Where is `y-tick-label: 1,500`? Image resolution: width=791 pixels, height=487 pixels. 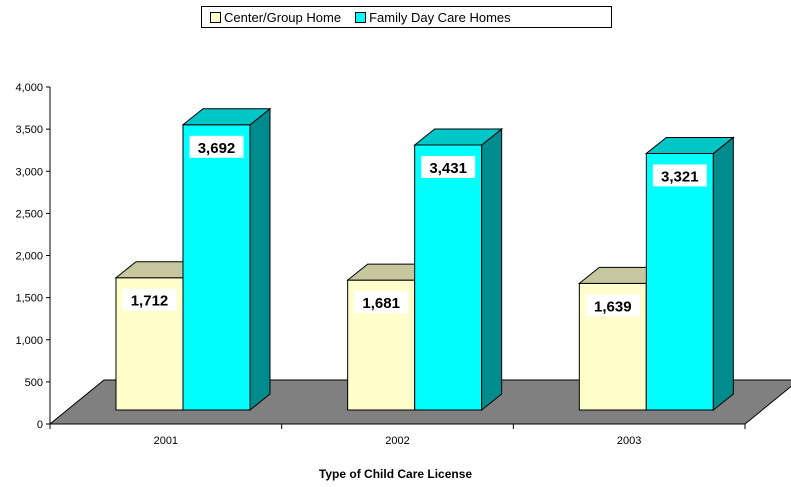
y-tick-label: 1,500 is located at coordinates (29, 299).